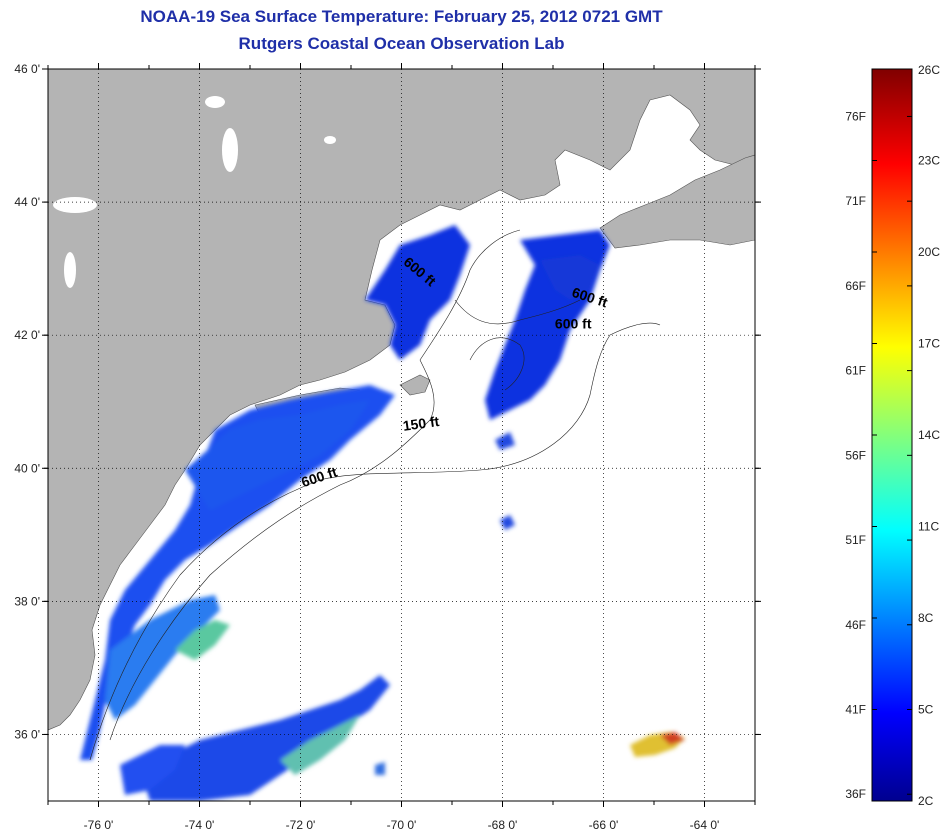 This screenshot has height=840, width=944. Describe the element at coordinates (855, 540) in the screenshot. I see `colorbar-fahrenheit-label: 51F` at that location.